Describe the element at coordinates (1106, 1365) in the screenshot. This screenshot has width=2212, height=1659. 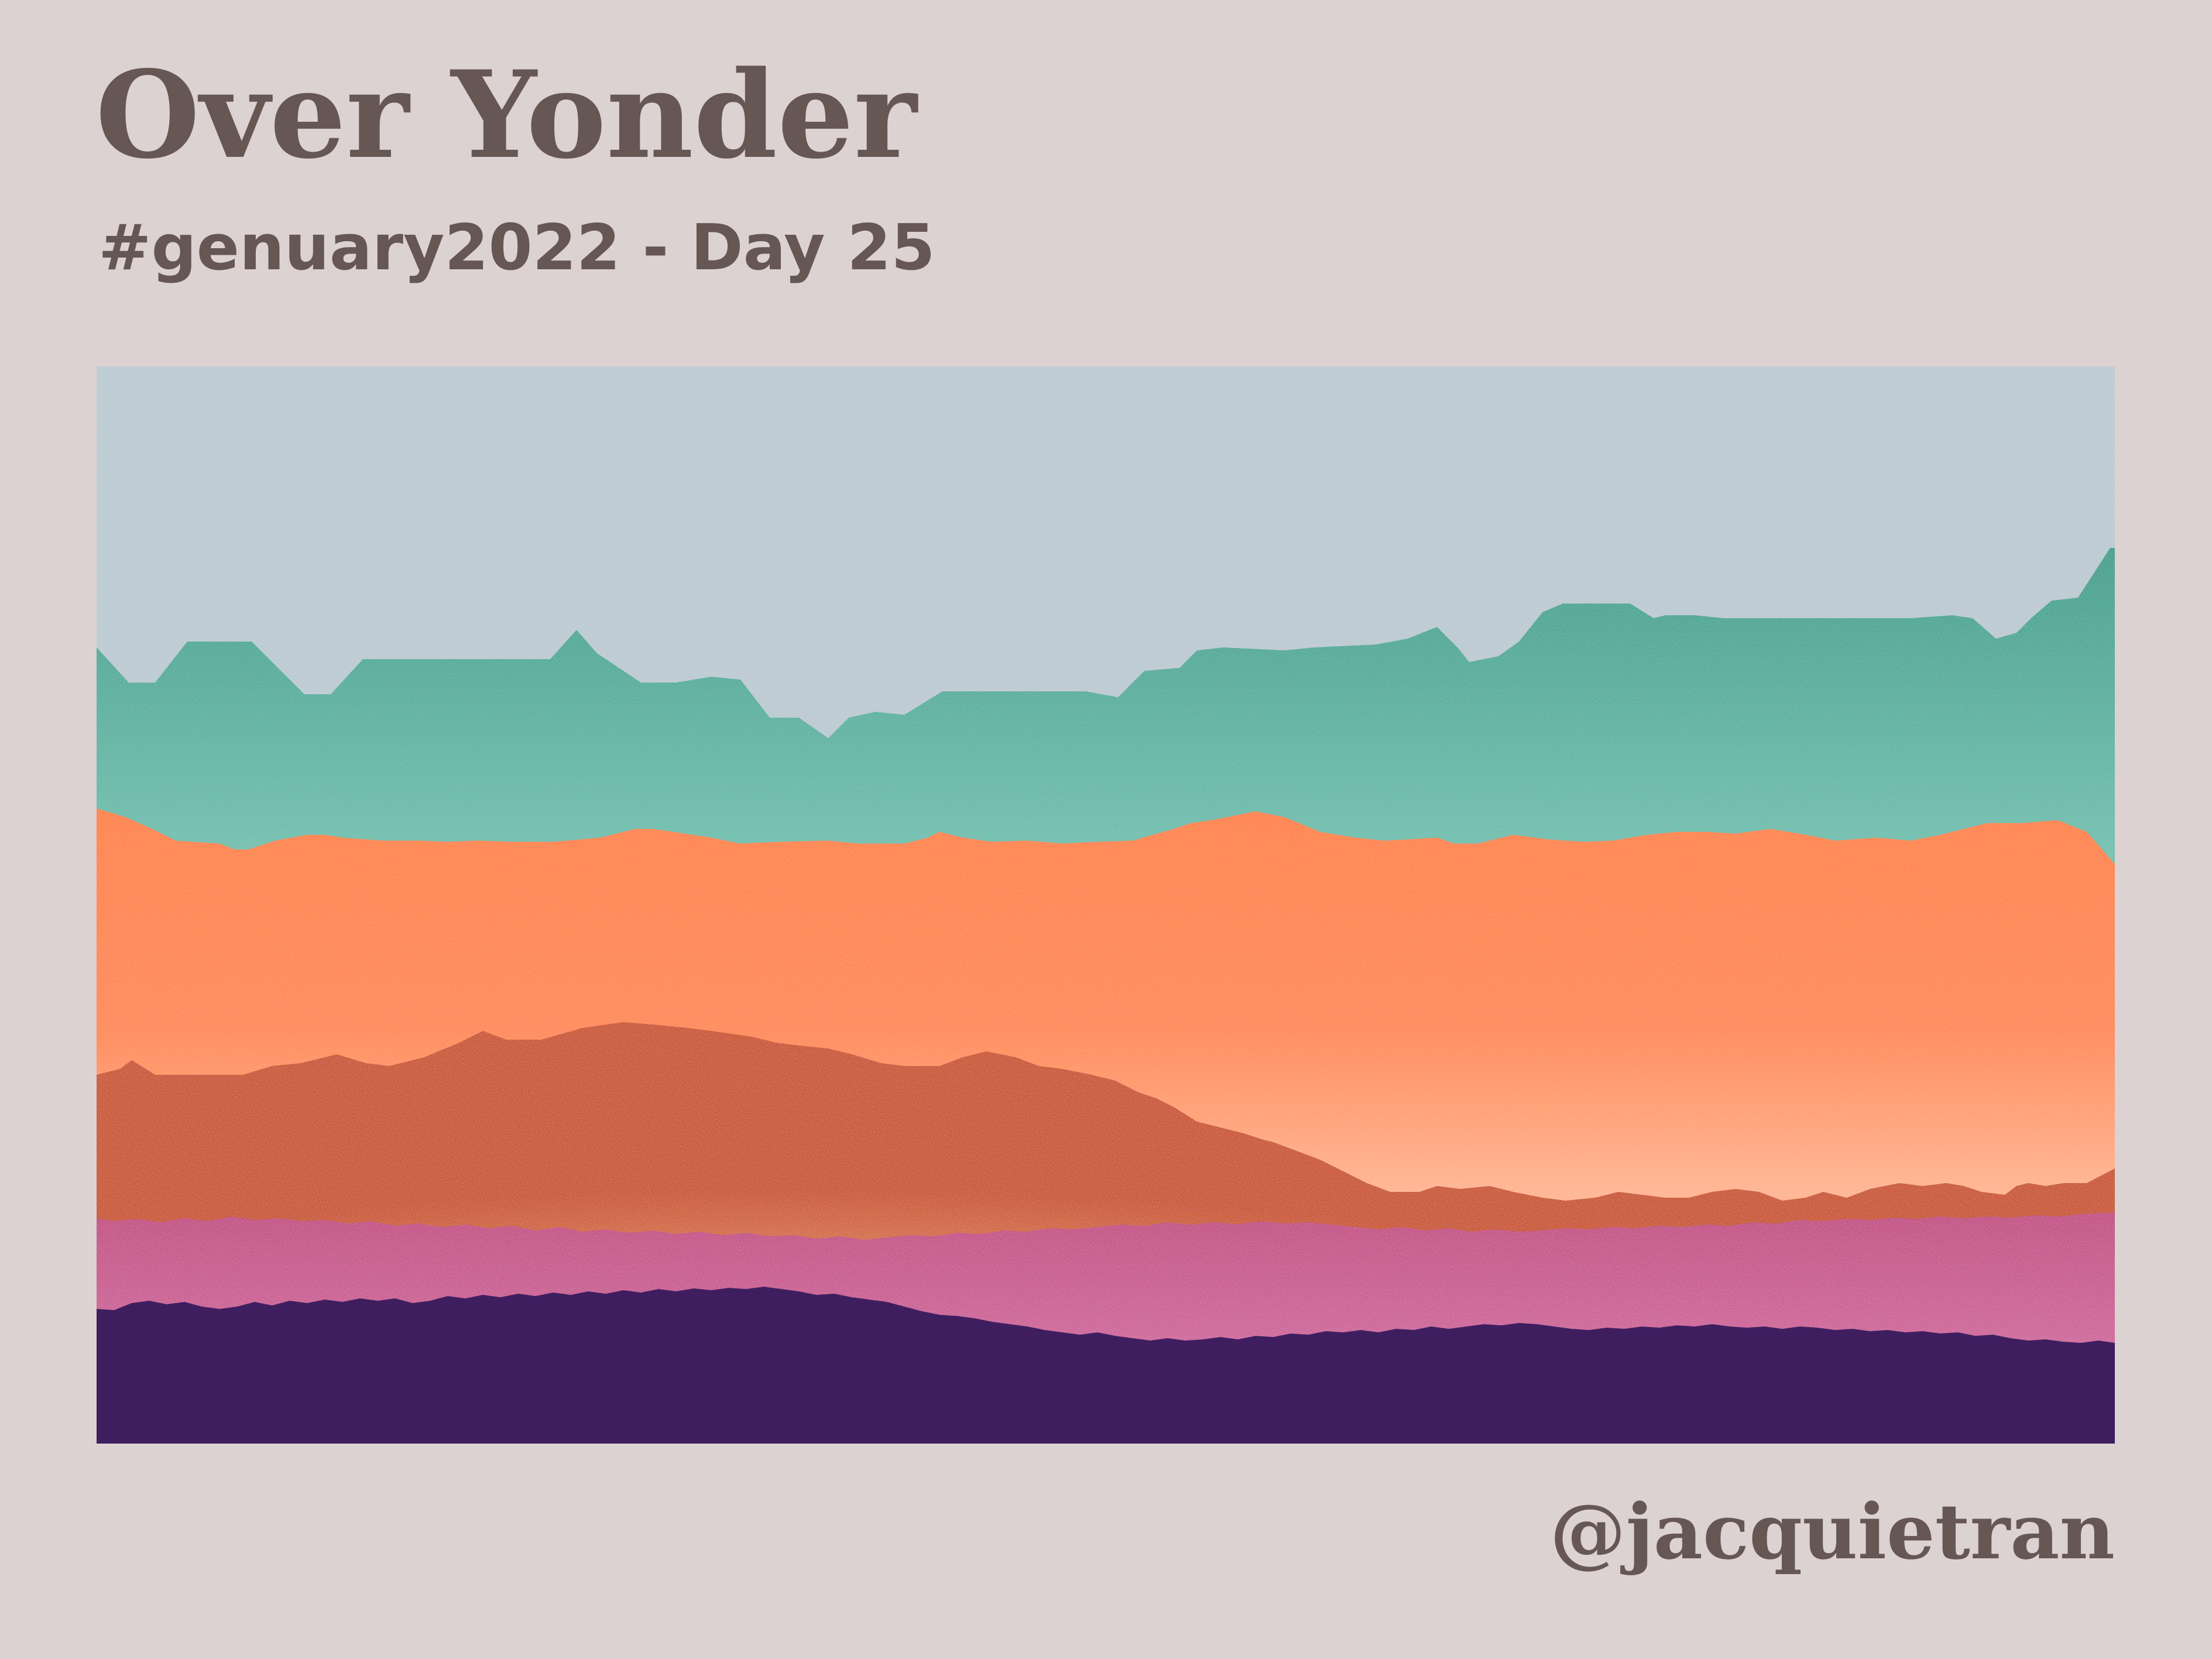
I see `purple-foreground-layer` at that location.